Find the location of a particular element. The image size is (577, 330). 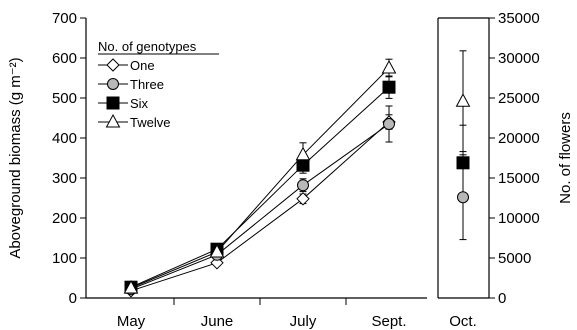

right-y-tick-label: 30000 is located at coordinates (519, 58).